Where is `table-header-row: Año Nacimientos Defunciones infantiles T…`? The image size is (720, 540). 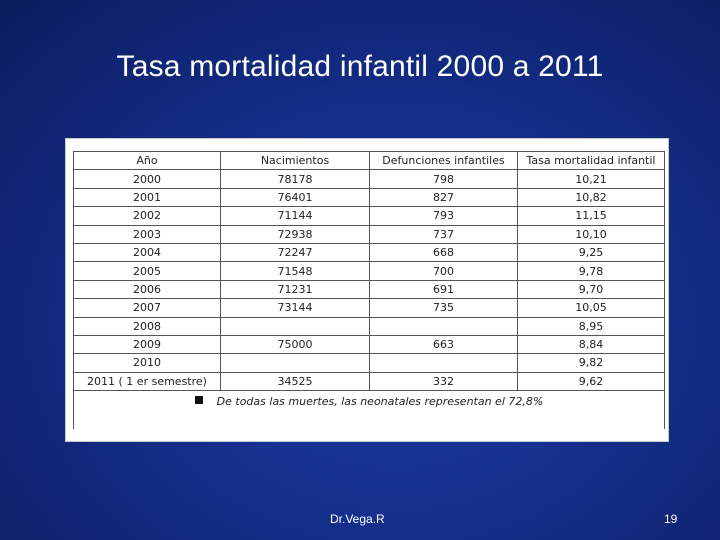 table-header-row: Año Nacimientos Defunciones infantiles T… is located at coordinates (369, 160).